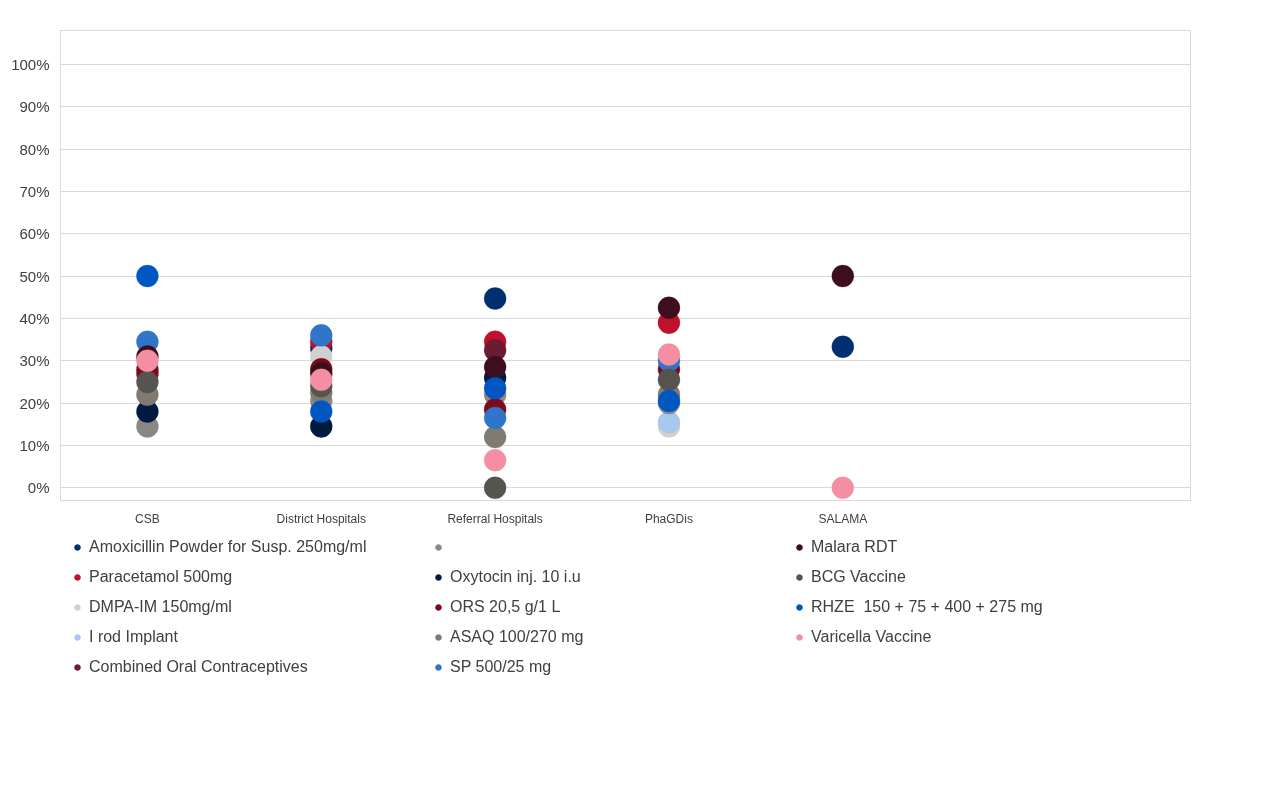 This screenshot has height=789, width=1274. I want to click on y-tick-label: 0%, so click(38, 488).